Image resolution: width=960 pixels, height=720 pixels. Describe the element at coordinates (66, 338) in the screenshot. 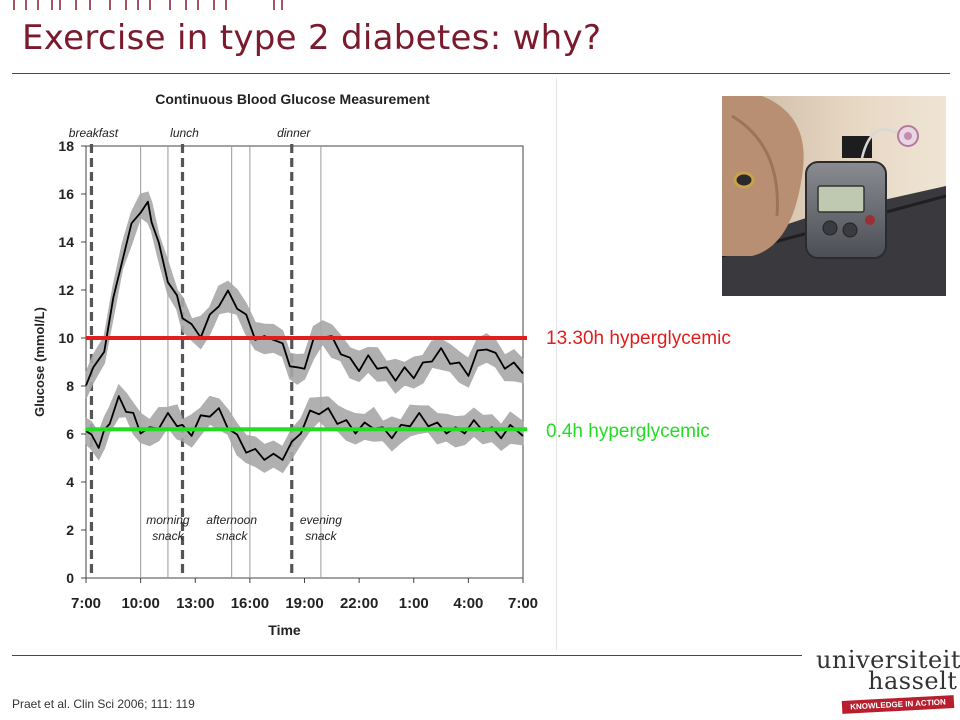

I see `y-tick-label: 10` at that location.